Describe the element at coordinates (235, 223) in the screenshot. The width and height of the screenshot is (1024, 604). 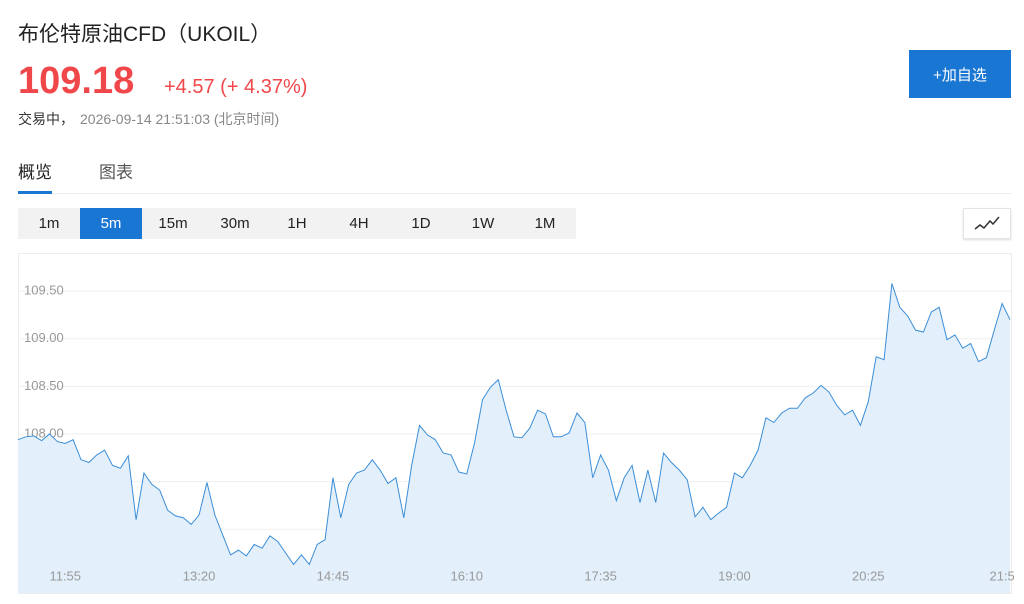
I see `period-button: 30m` at that location.